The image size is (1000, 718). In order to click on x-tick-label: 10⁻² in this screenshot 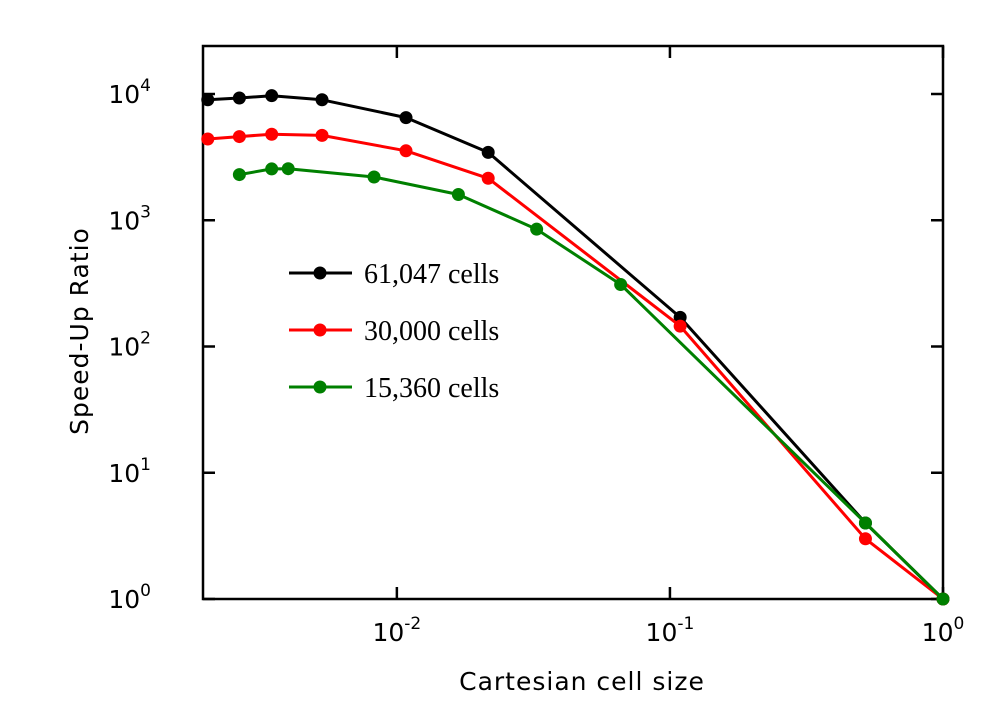, I will do `click(396, 630)`.